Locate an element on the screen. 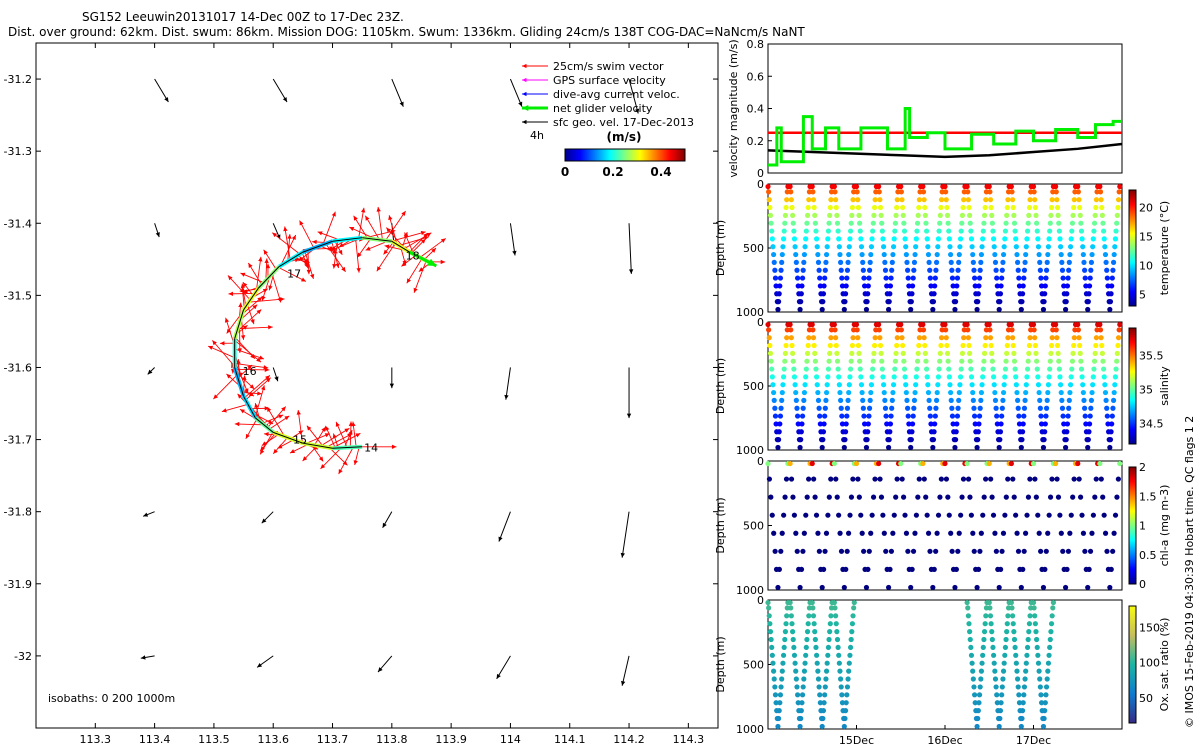  velocity-ytick-label: 0.4 is located at coordinates (756, 109).